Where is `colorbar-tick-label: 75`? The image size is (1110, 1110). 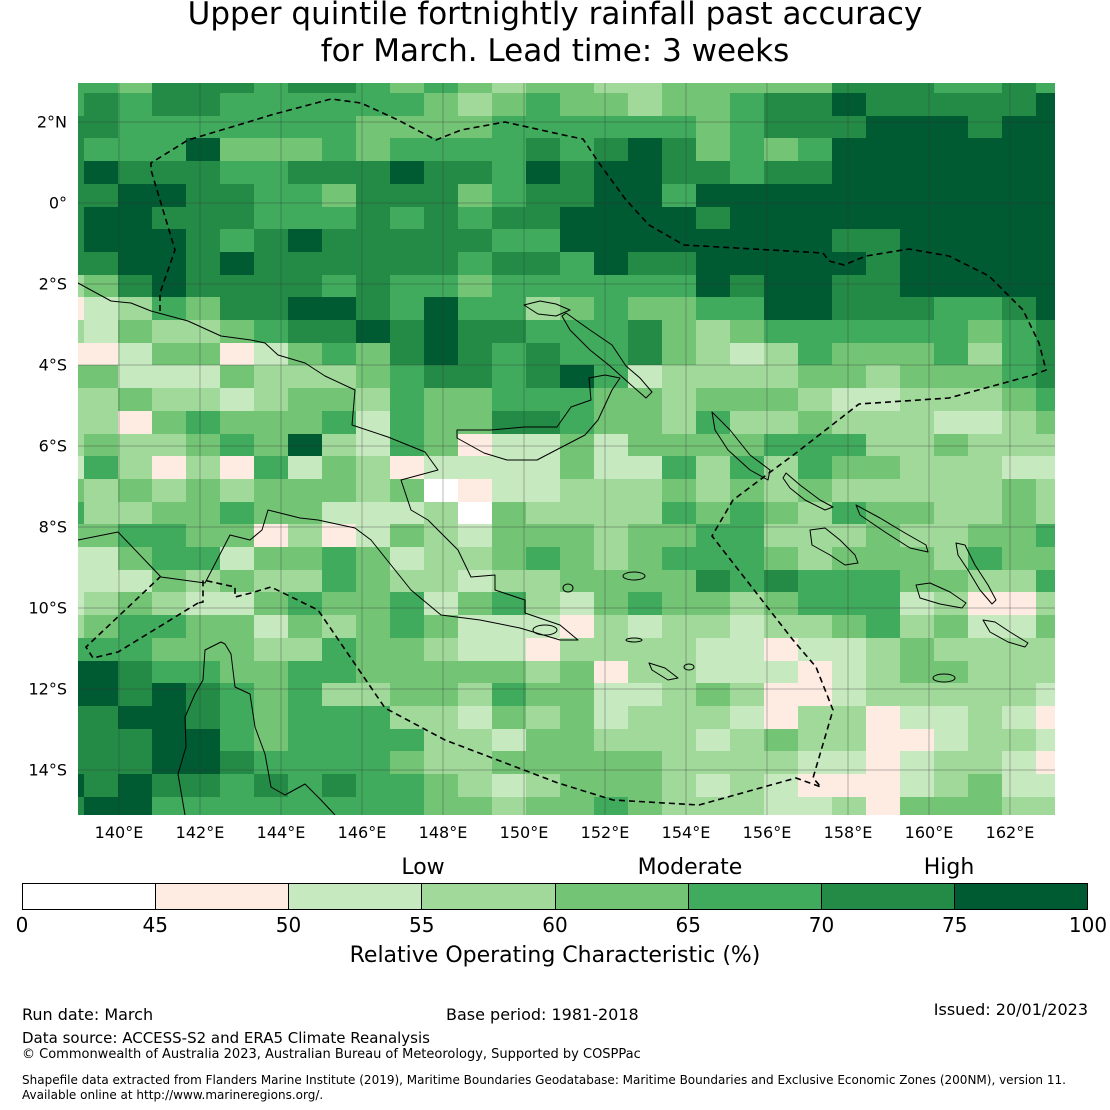 colorbar-tick-label: 75 is located at coordinates (955, 925).